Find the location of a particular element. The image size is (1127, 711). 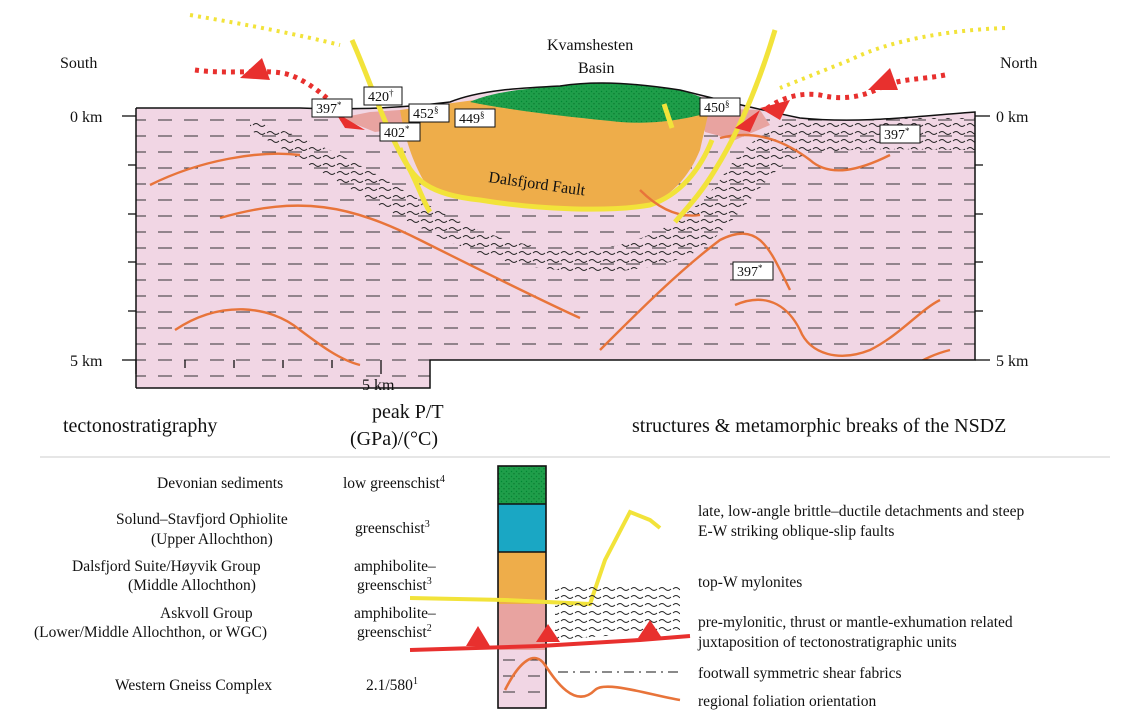

depth-ticks-right is located at coordinates (982, 238).